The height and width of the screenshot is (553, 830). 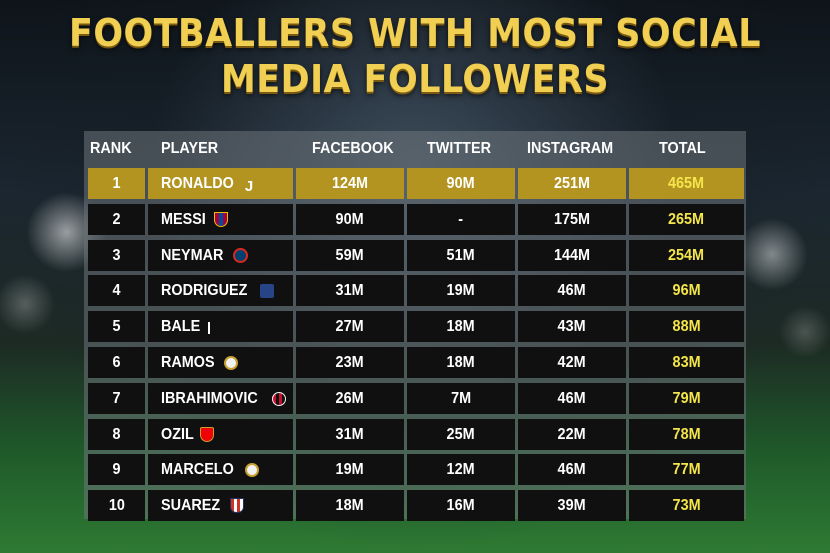 I want to click on instagram-cell-text: 22M, so click(x=572, y=434).